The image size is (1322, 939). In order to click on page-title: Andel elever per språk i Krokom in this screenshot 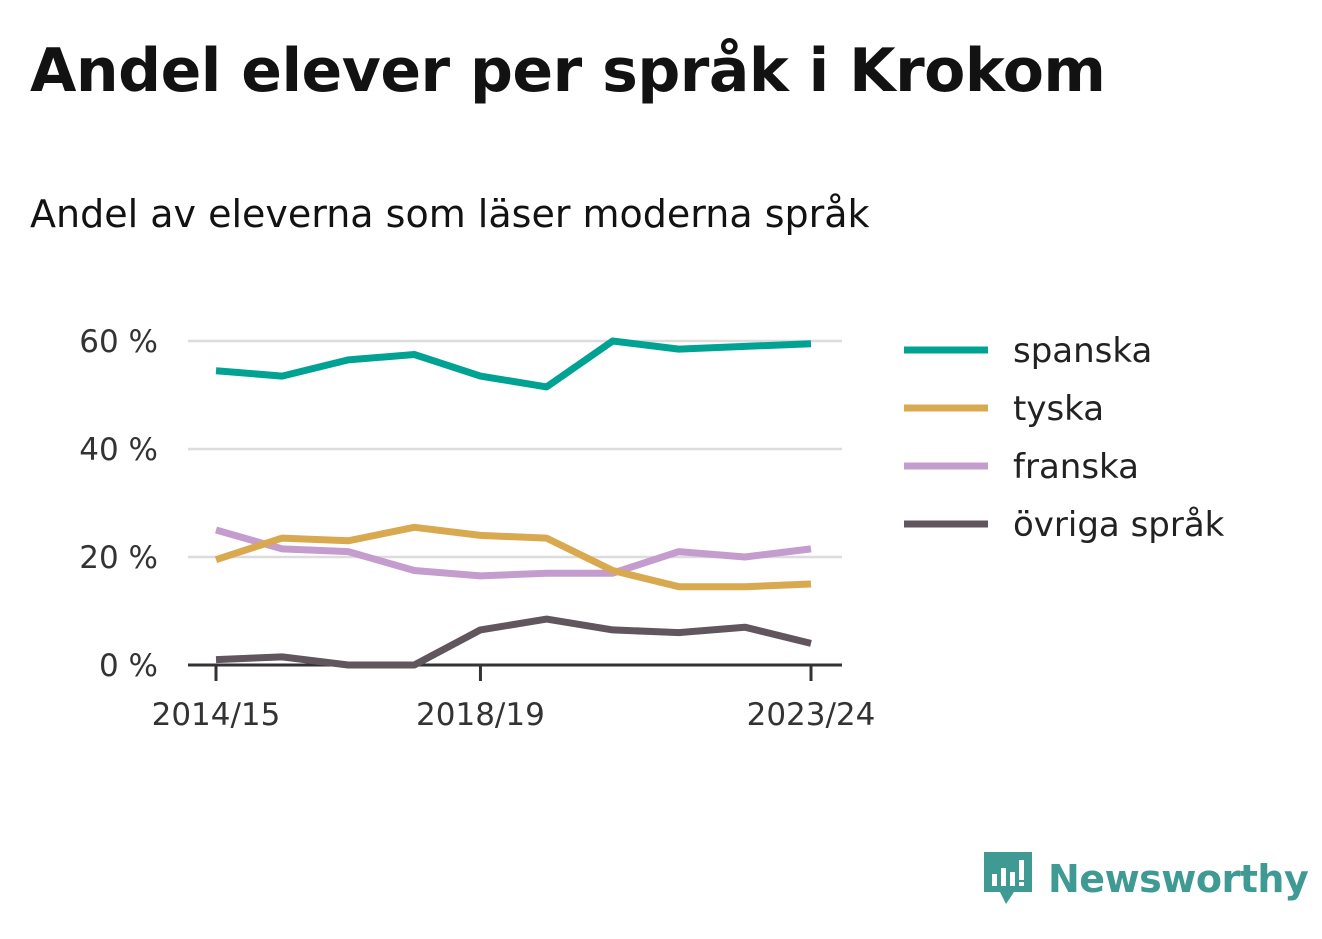, I will do `click(568, 71)`.